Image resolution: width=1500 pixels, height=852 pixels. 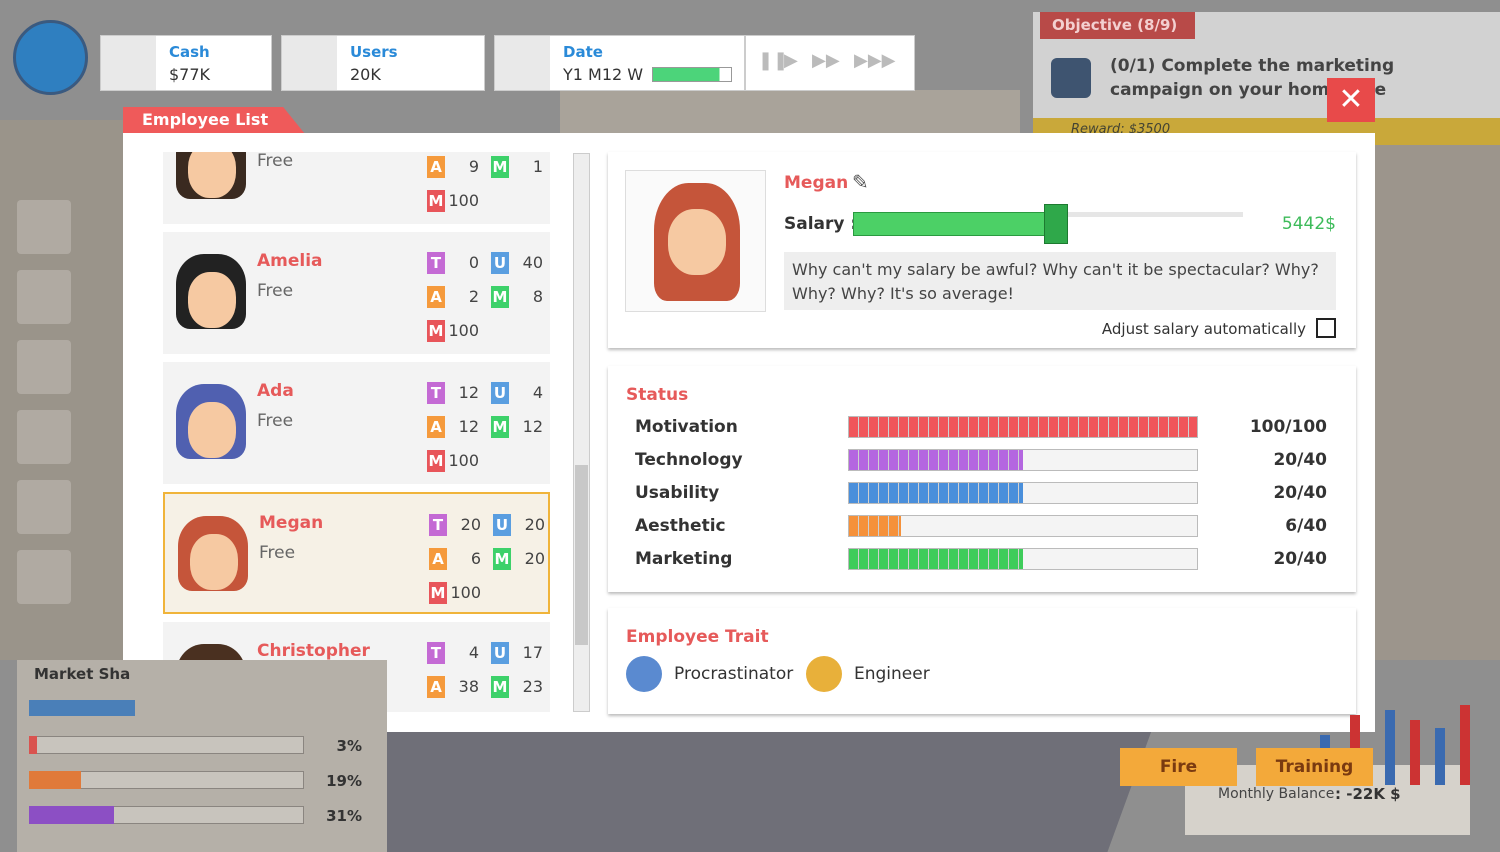 What do you see at coordinates (1308, 224) in the screenshot?
I see `salary-value: 5442$` at bounding box center [1308, 224].